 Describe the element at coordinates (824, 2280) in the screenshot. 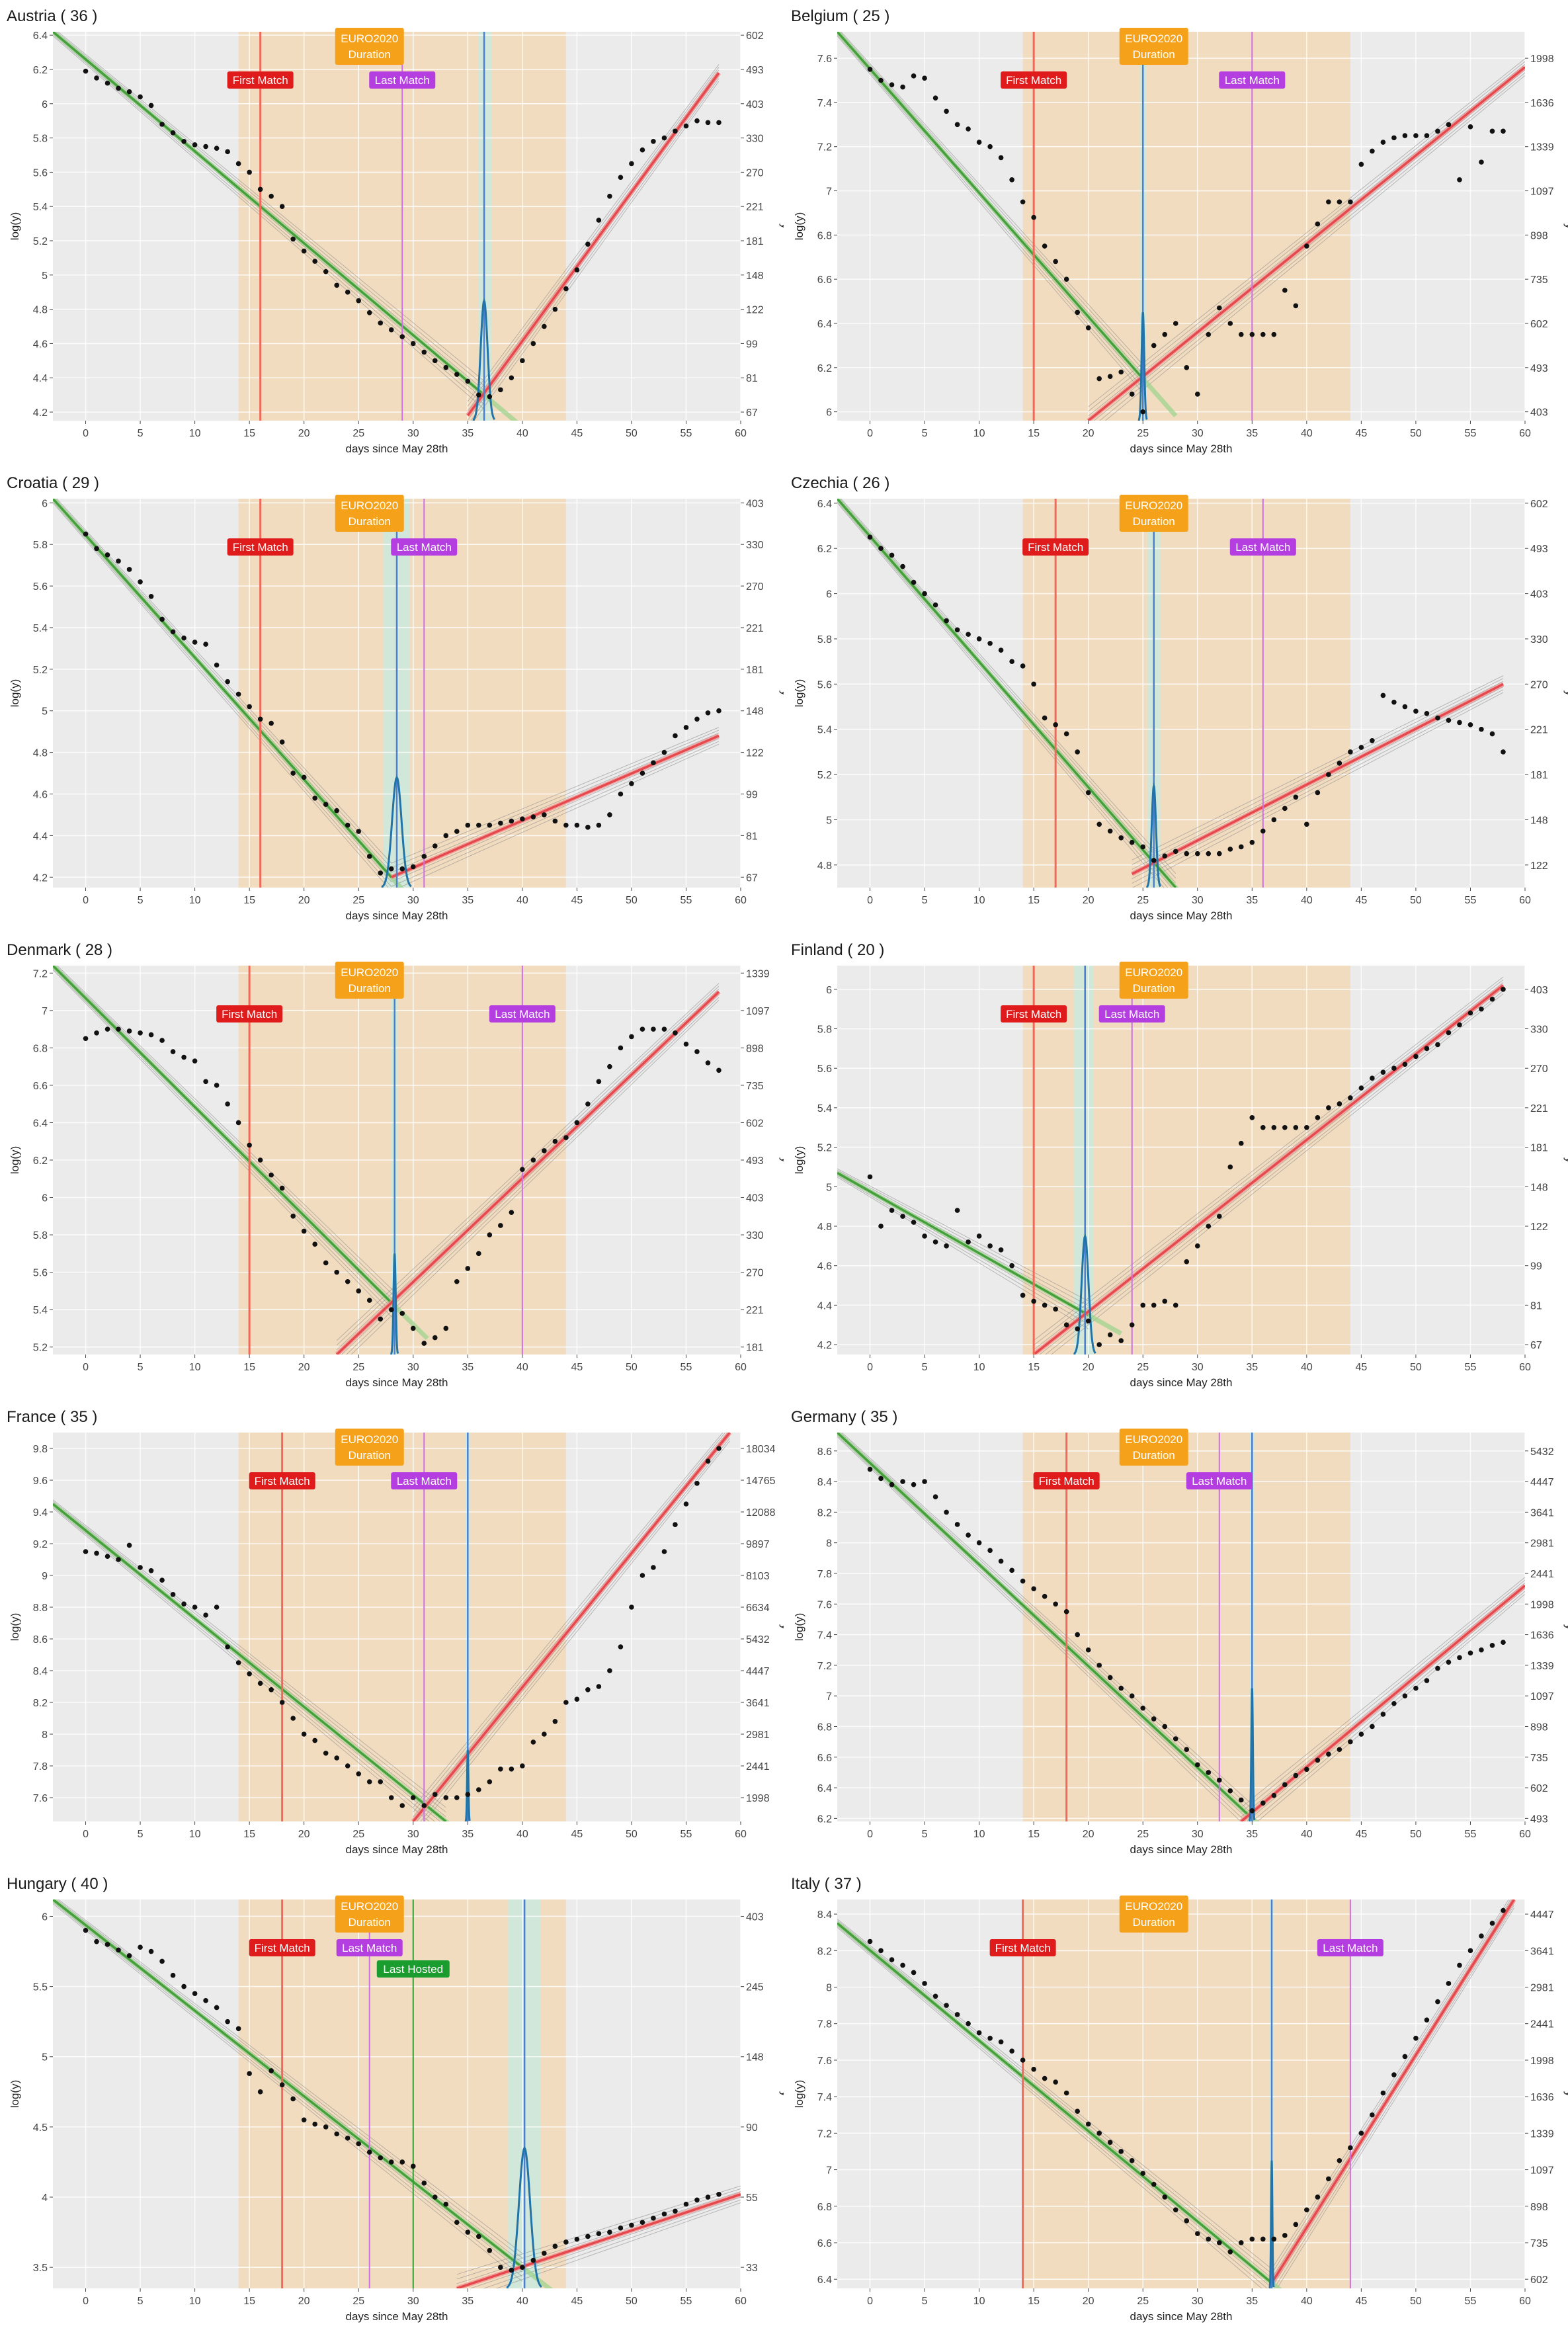

I see `y-tick-label: 6.4` at that location.